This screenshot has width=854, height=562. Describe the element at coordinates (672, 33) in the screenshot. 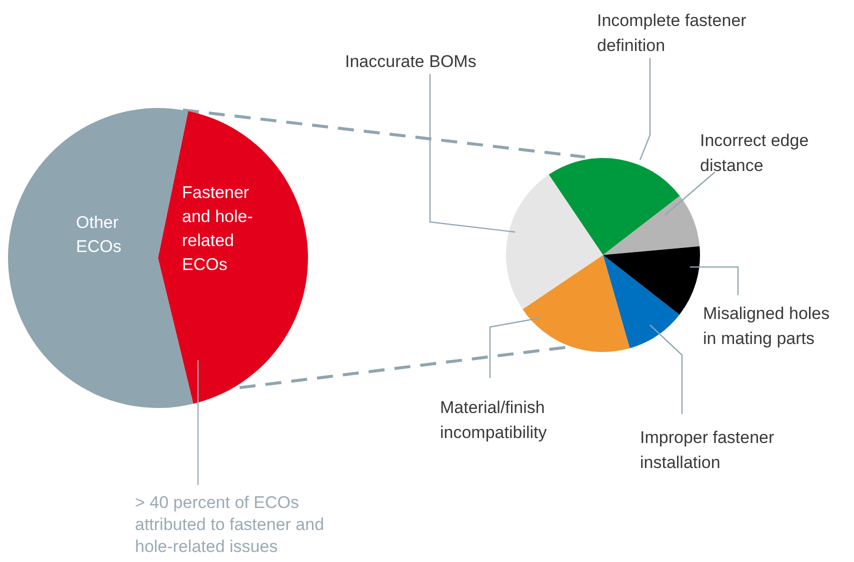

I see `slice-label: Incomplete fastener definition` at that location.